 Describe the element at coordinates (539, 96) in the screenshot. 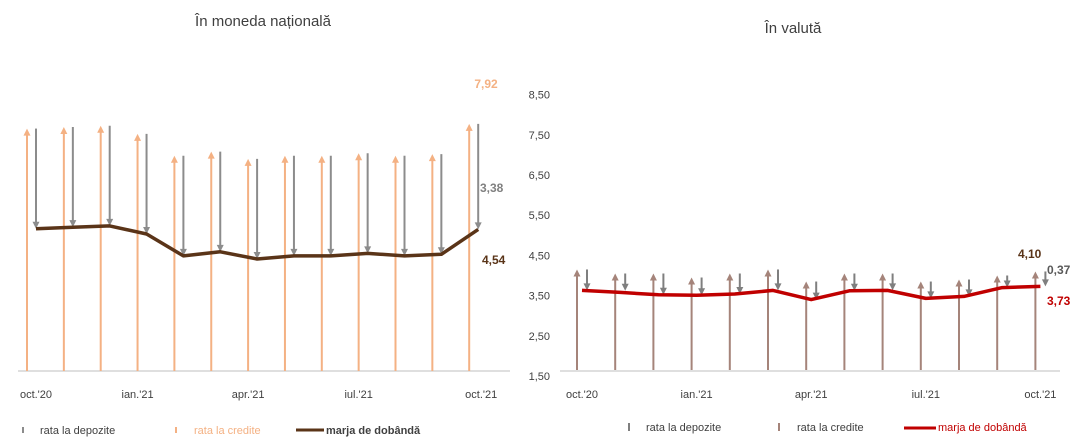

I see `y-tick-label: 8,50` at that location.